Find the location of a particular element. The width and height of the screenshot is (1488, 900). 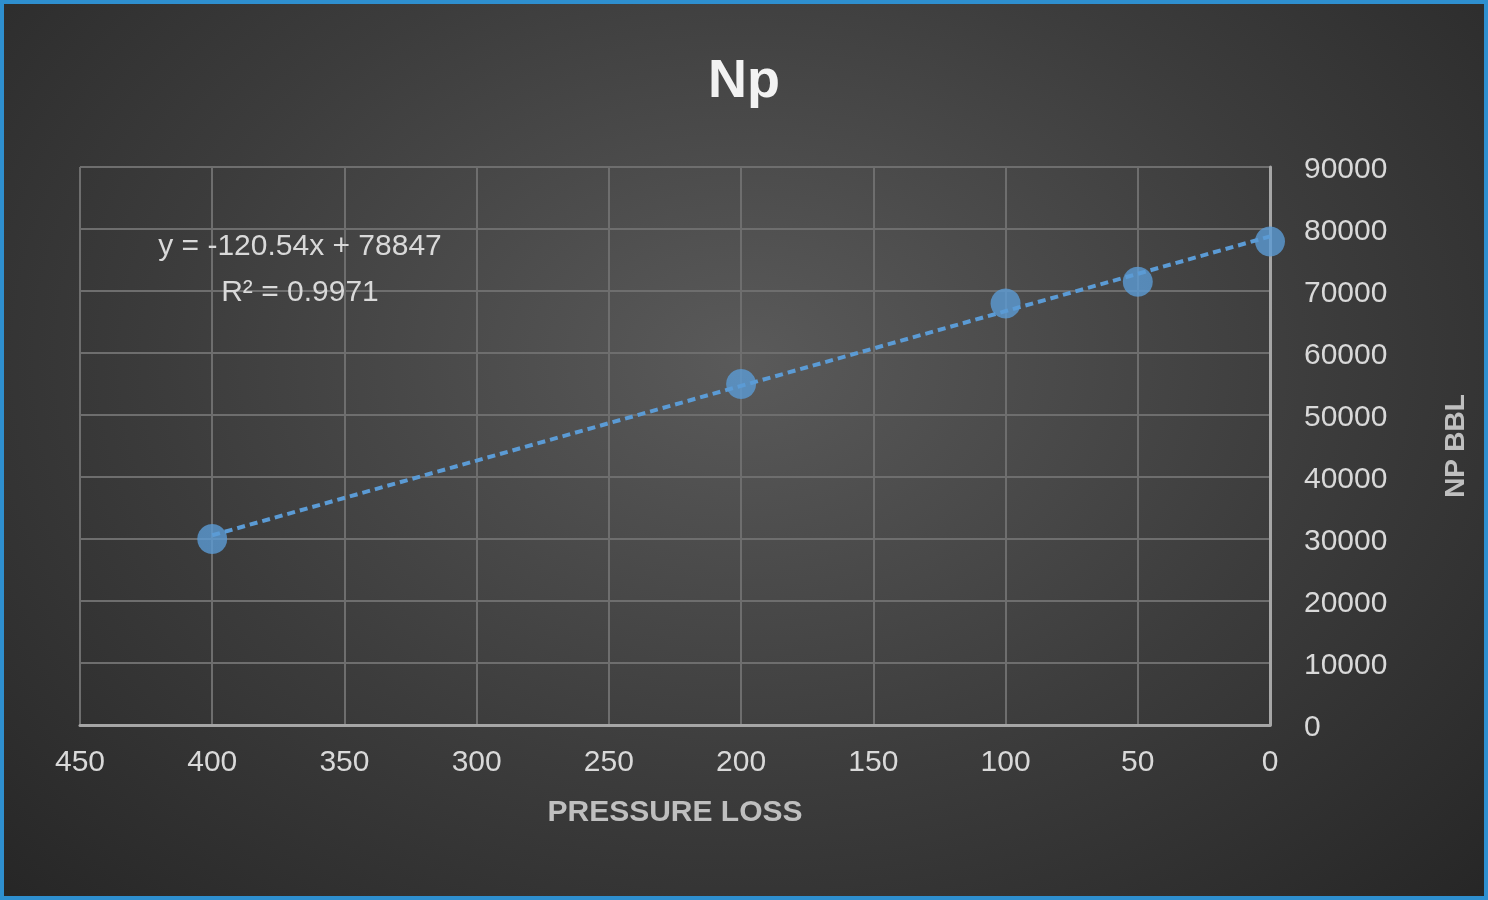

x-tick-label: 350 is located at coordinates (344, 760).